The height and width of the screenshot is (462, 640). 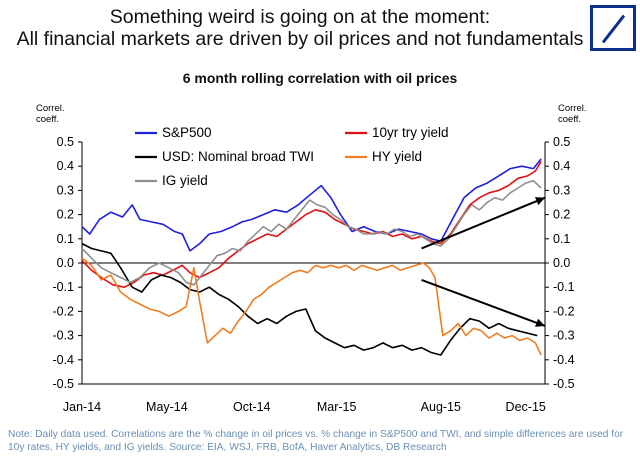 I want to click on y-tick-label-right: -0.1, so click(x=564, y=287).